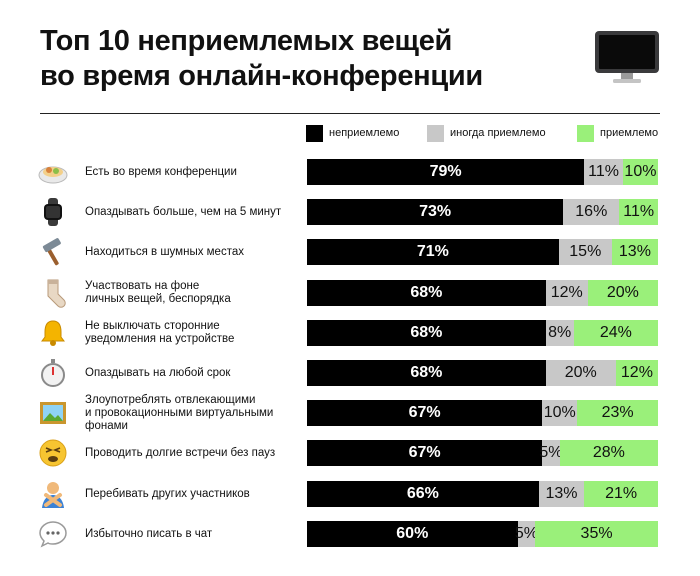 This screenshot has height=576, width=700. Describe the element at coordinates (53, 212) in the screenshot. I see `smartwatch-icon` at that location.